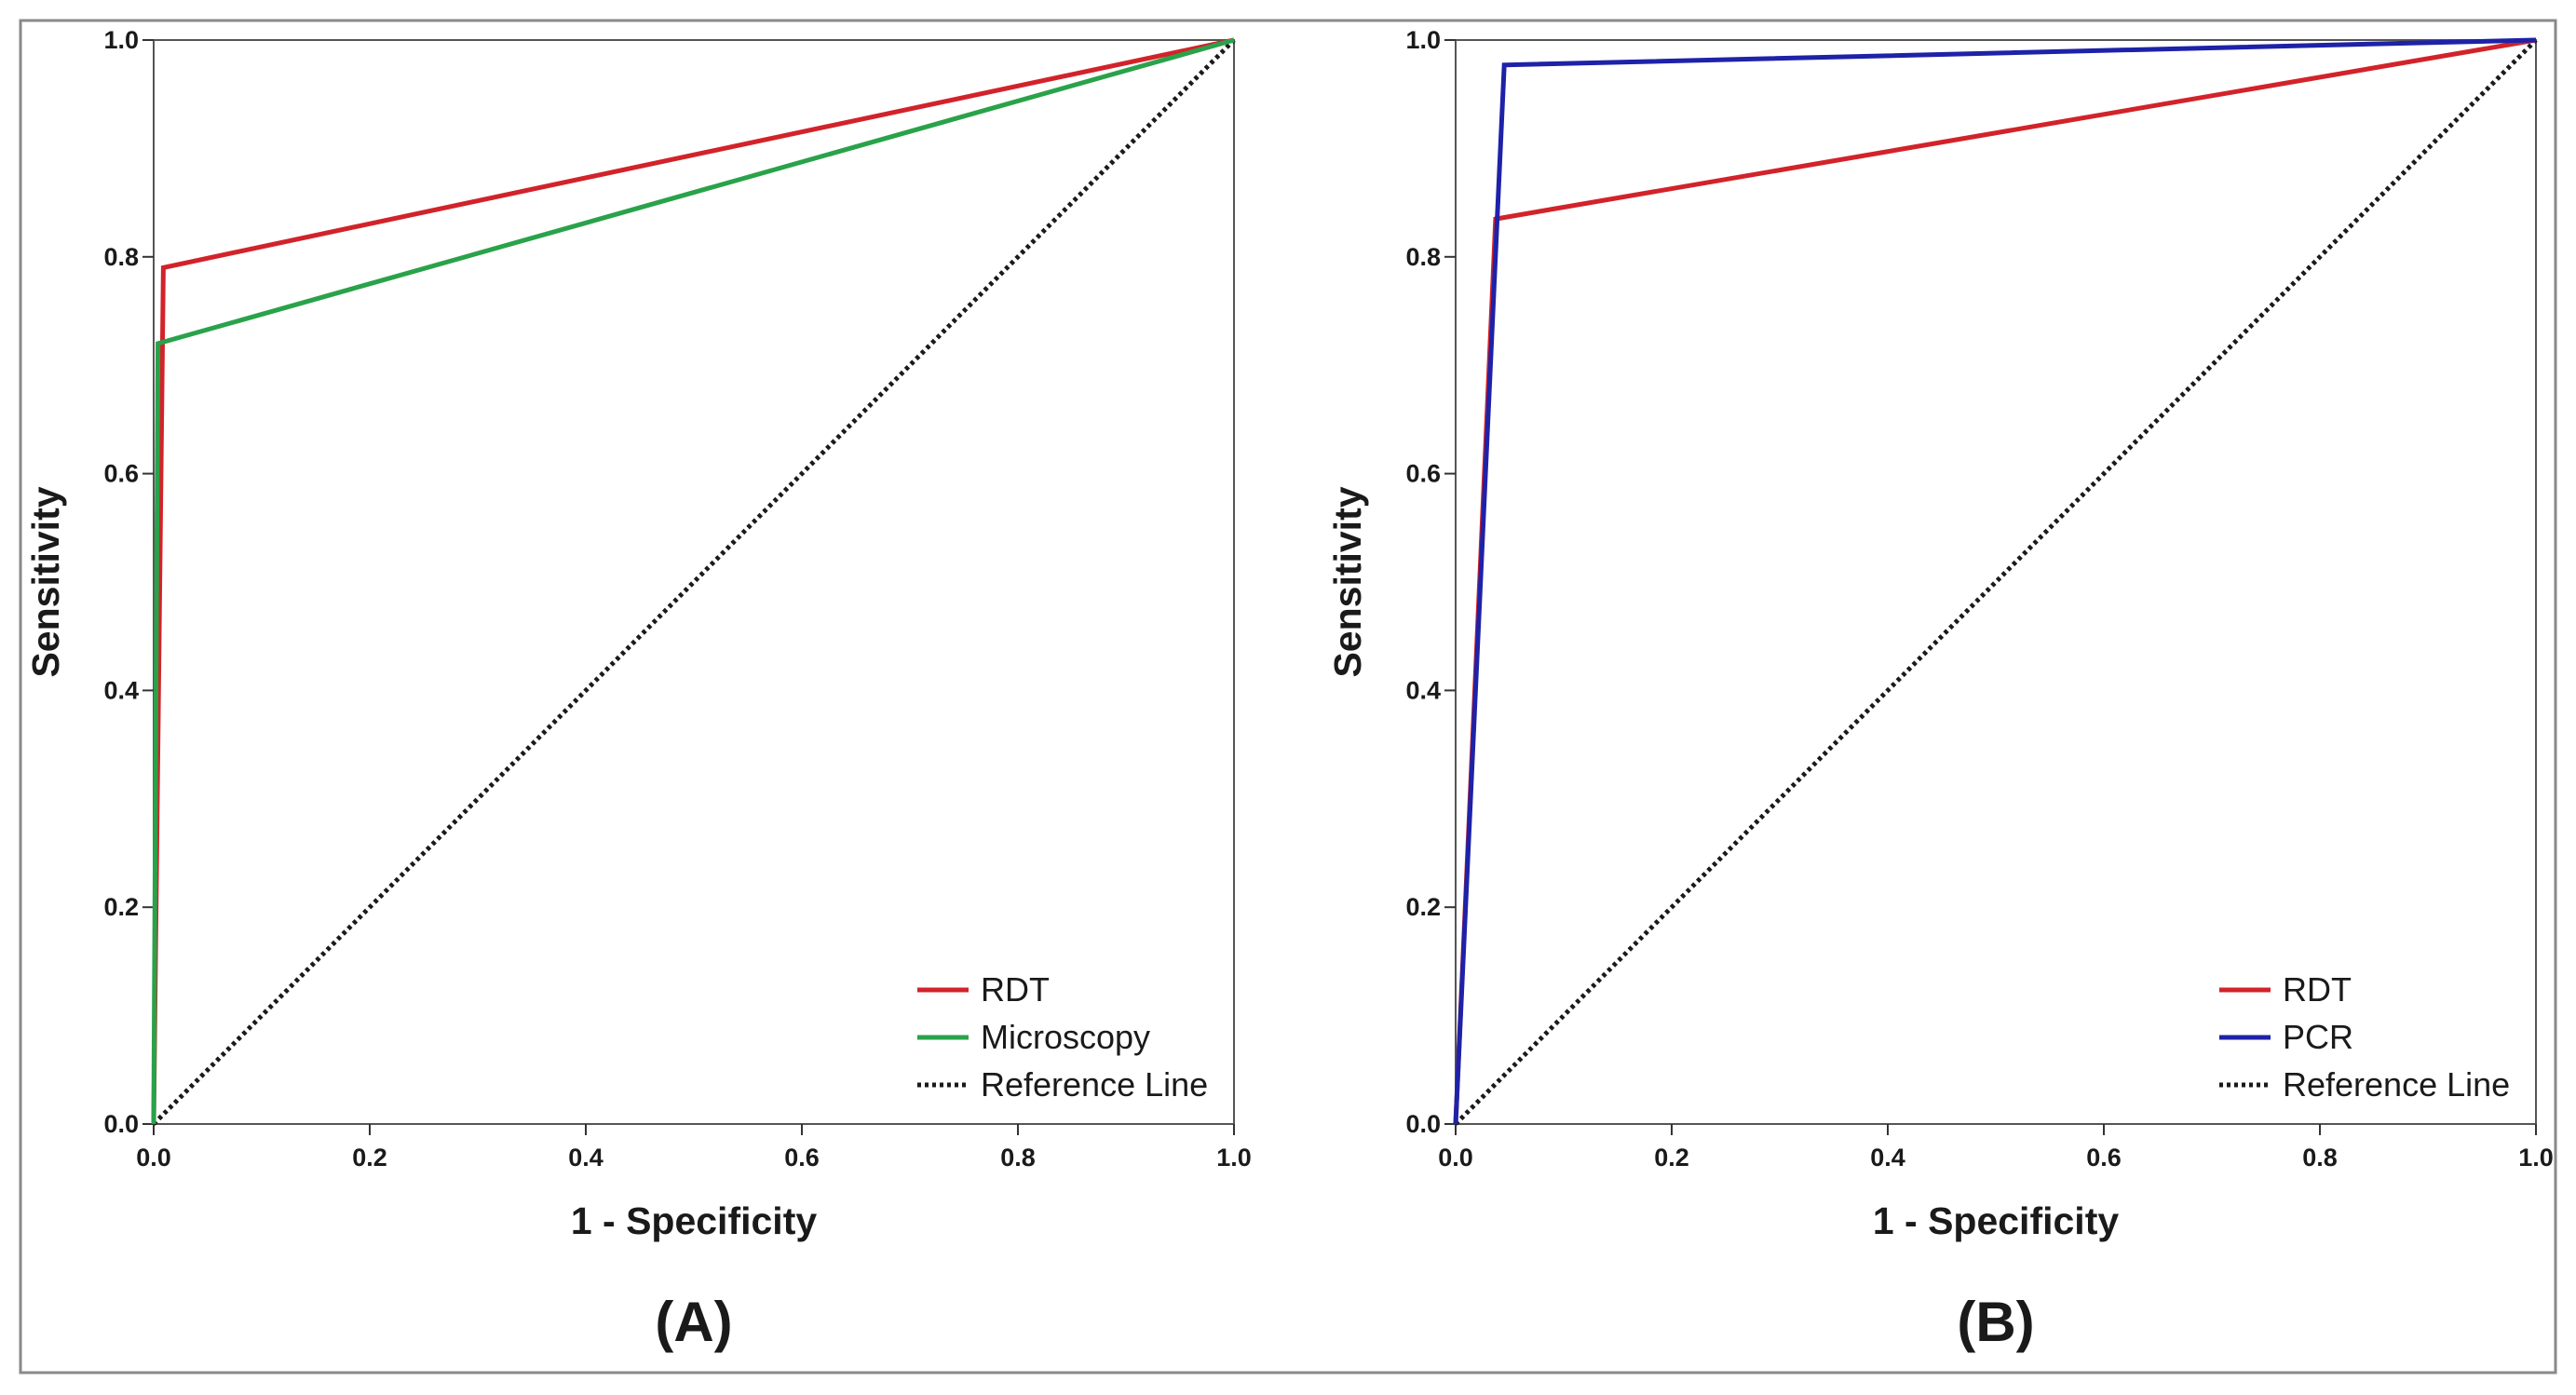 This screenshot has height=1395, width=2576. I want to click on panel-b-y-tick-label: 0.2, so click(1423, 907).